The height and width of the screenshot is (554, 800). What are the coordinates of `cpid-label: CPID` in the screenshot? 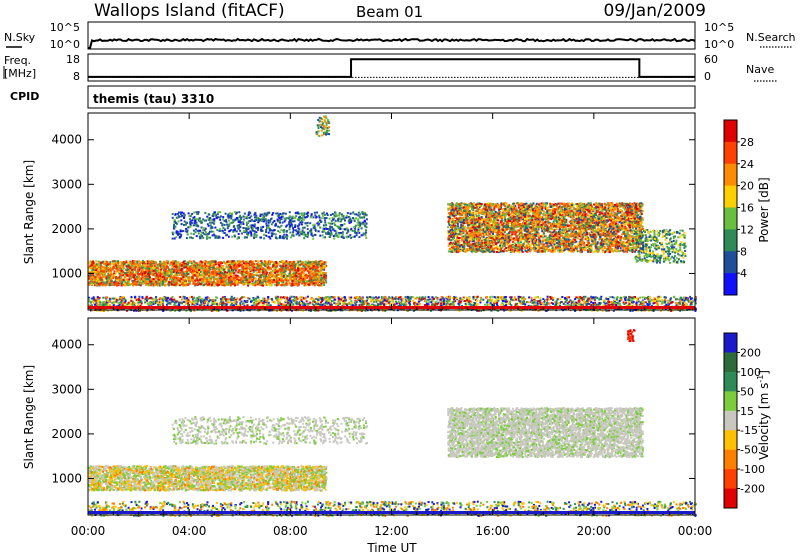 It's located at (24, 96).